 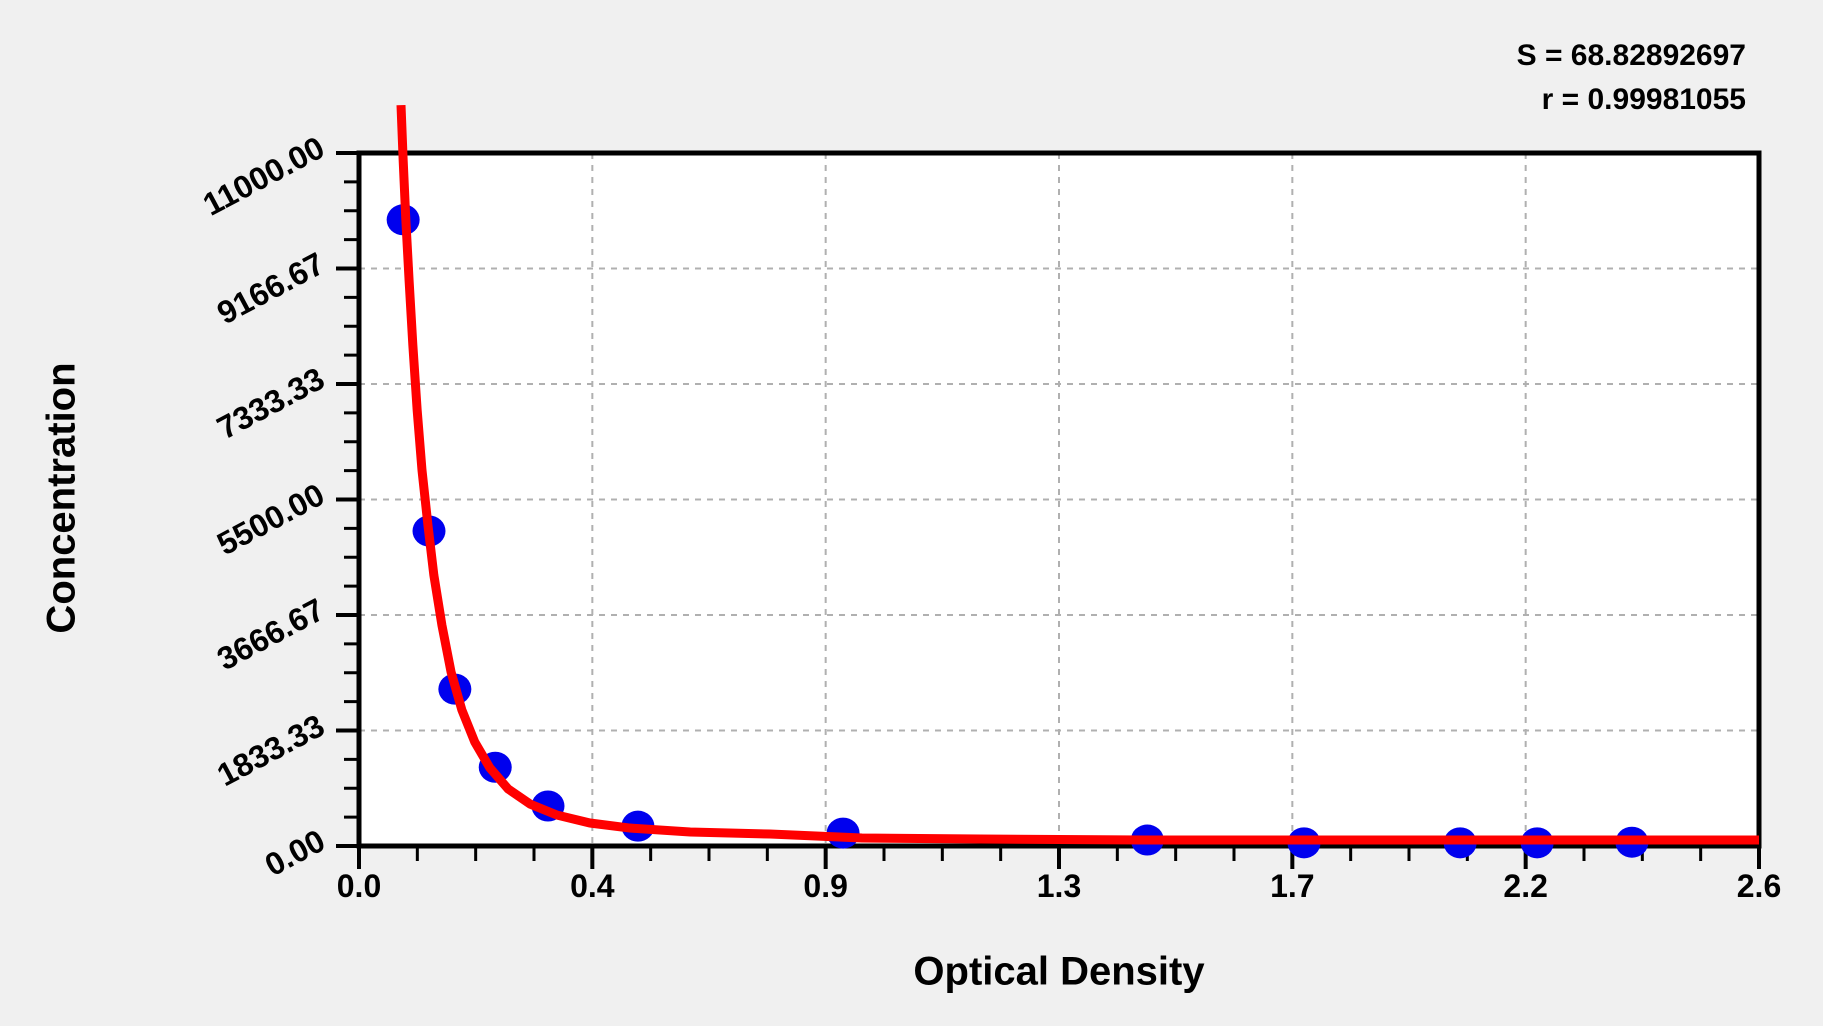 I want to click on x-tick-label: 0.9, so click(x=825, y=886).